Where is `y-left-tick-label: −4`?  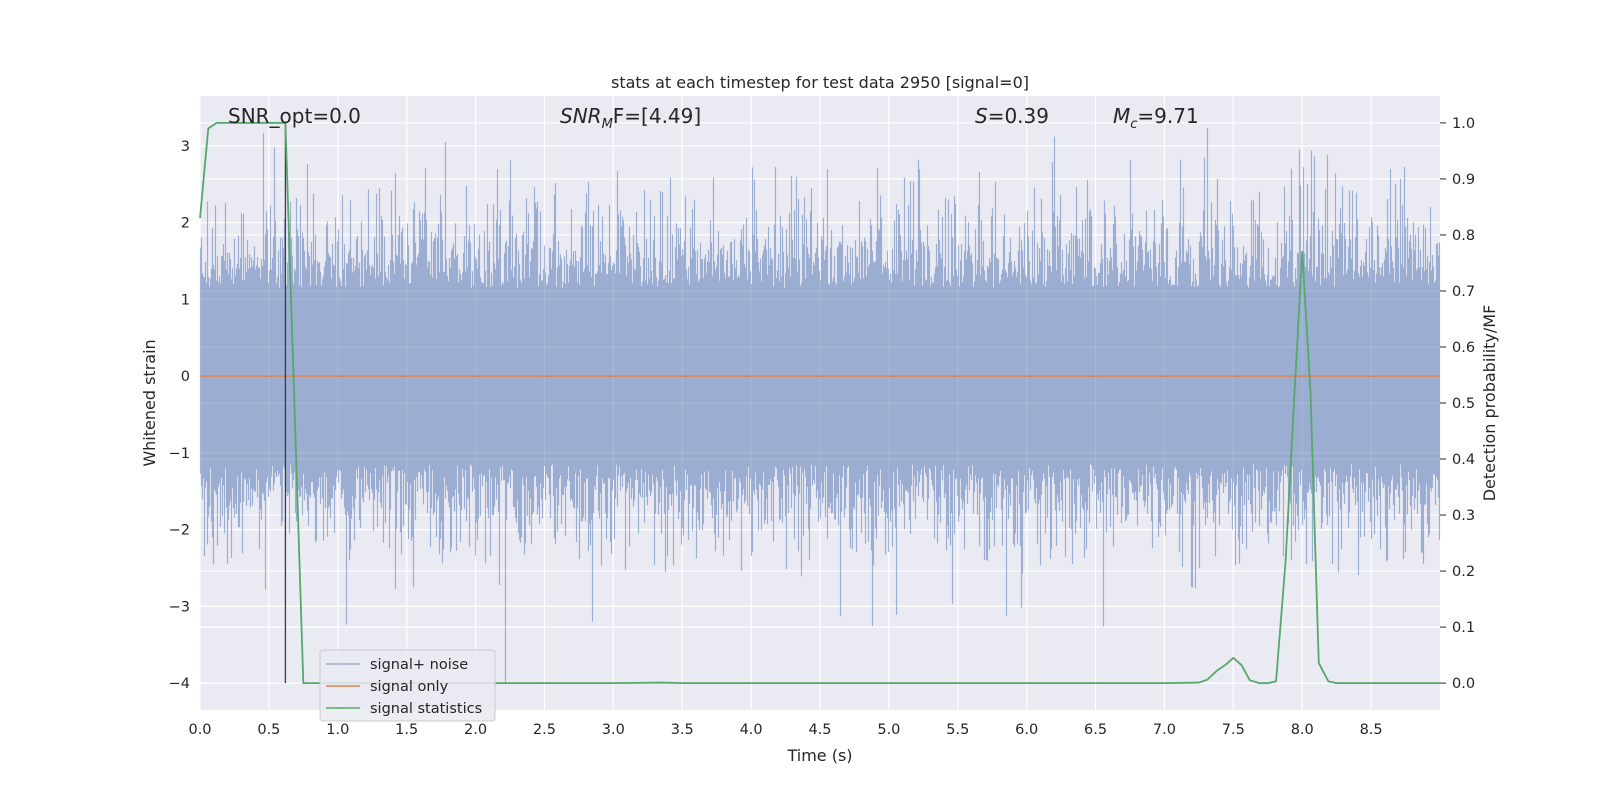
y-left-tick-label: −4 is located at coordinates (179, 684).